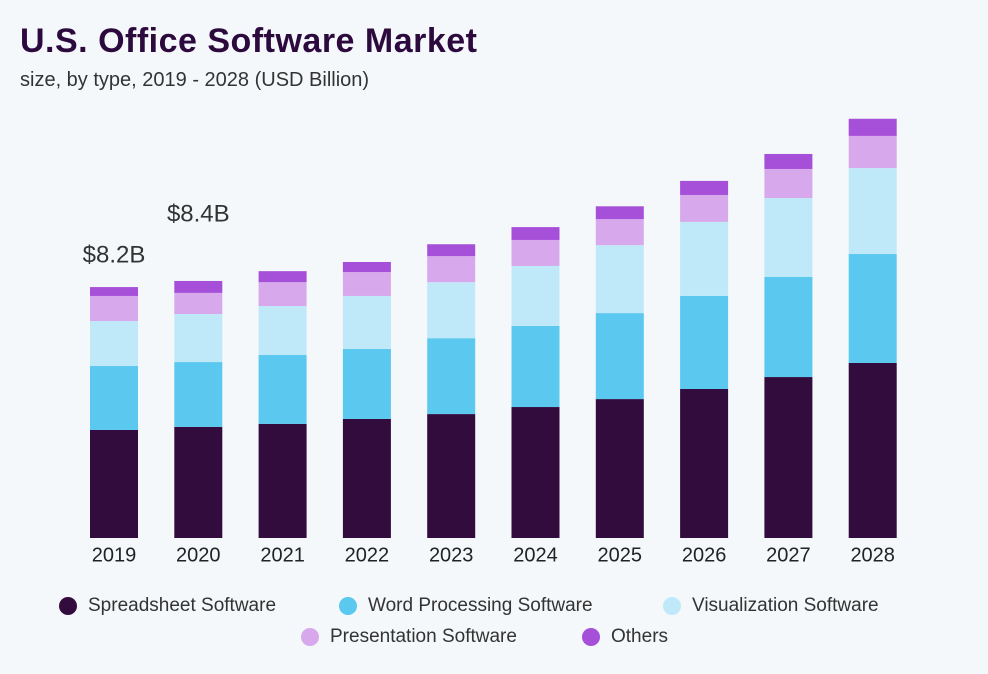  I want to click on x-tick-label: 2022, so click(367, 555).